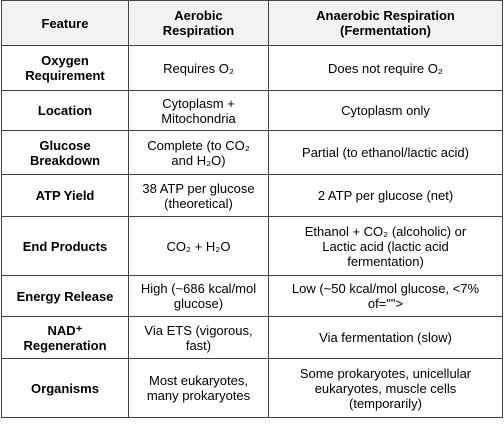 This screenshot has height=446, width=504. I want to click on feature-label: Location, so click(65, 110).